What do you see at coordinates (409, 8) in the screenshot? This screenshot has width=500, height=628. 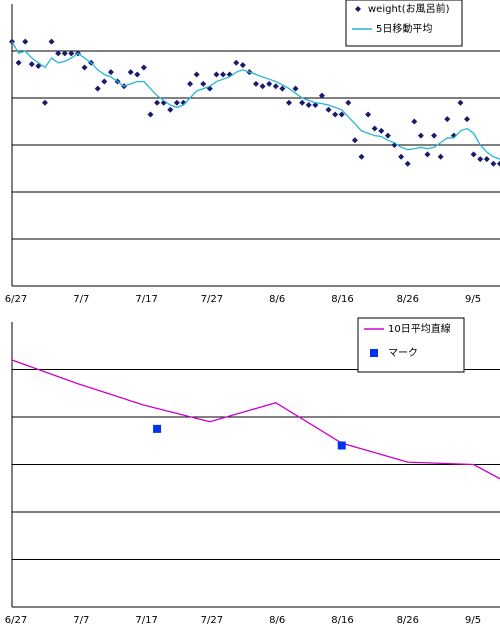 I see `legend-label: weight(お風呂前)` at bounding box center [409, 8].